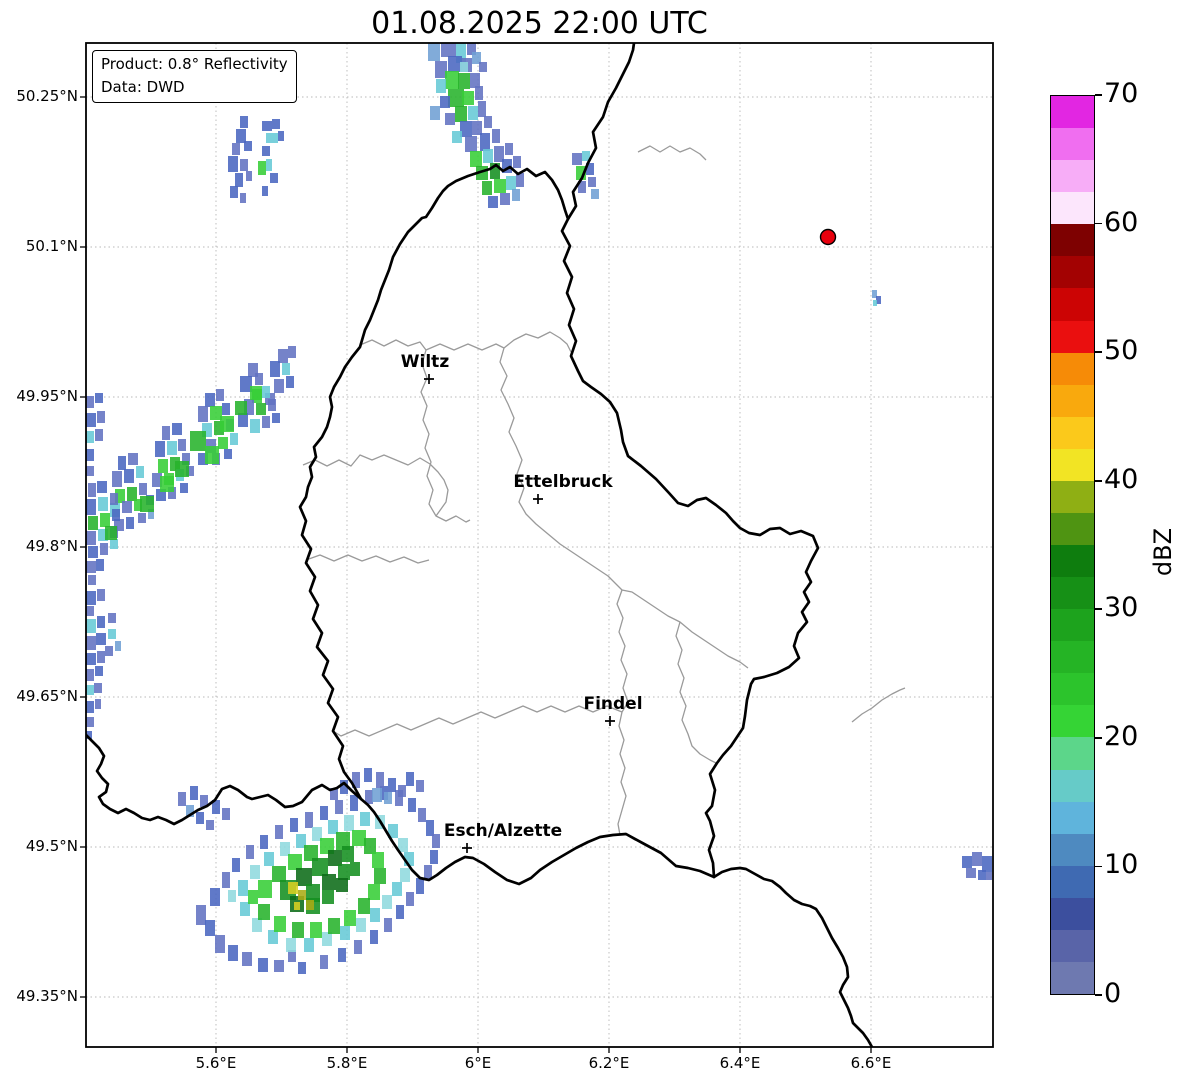 The image size is (1184, 1081). Describe the element at coordinates (871, 1063) in the screenshot. I see `x-axis-tick-label: 6.6°E` at that location.